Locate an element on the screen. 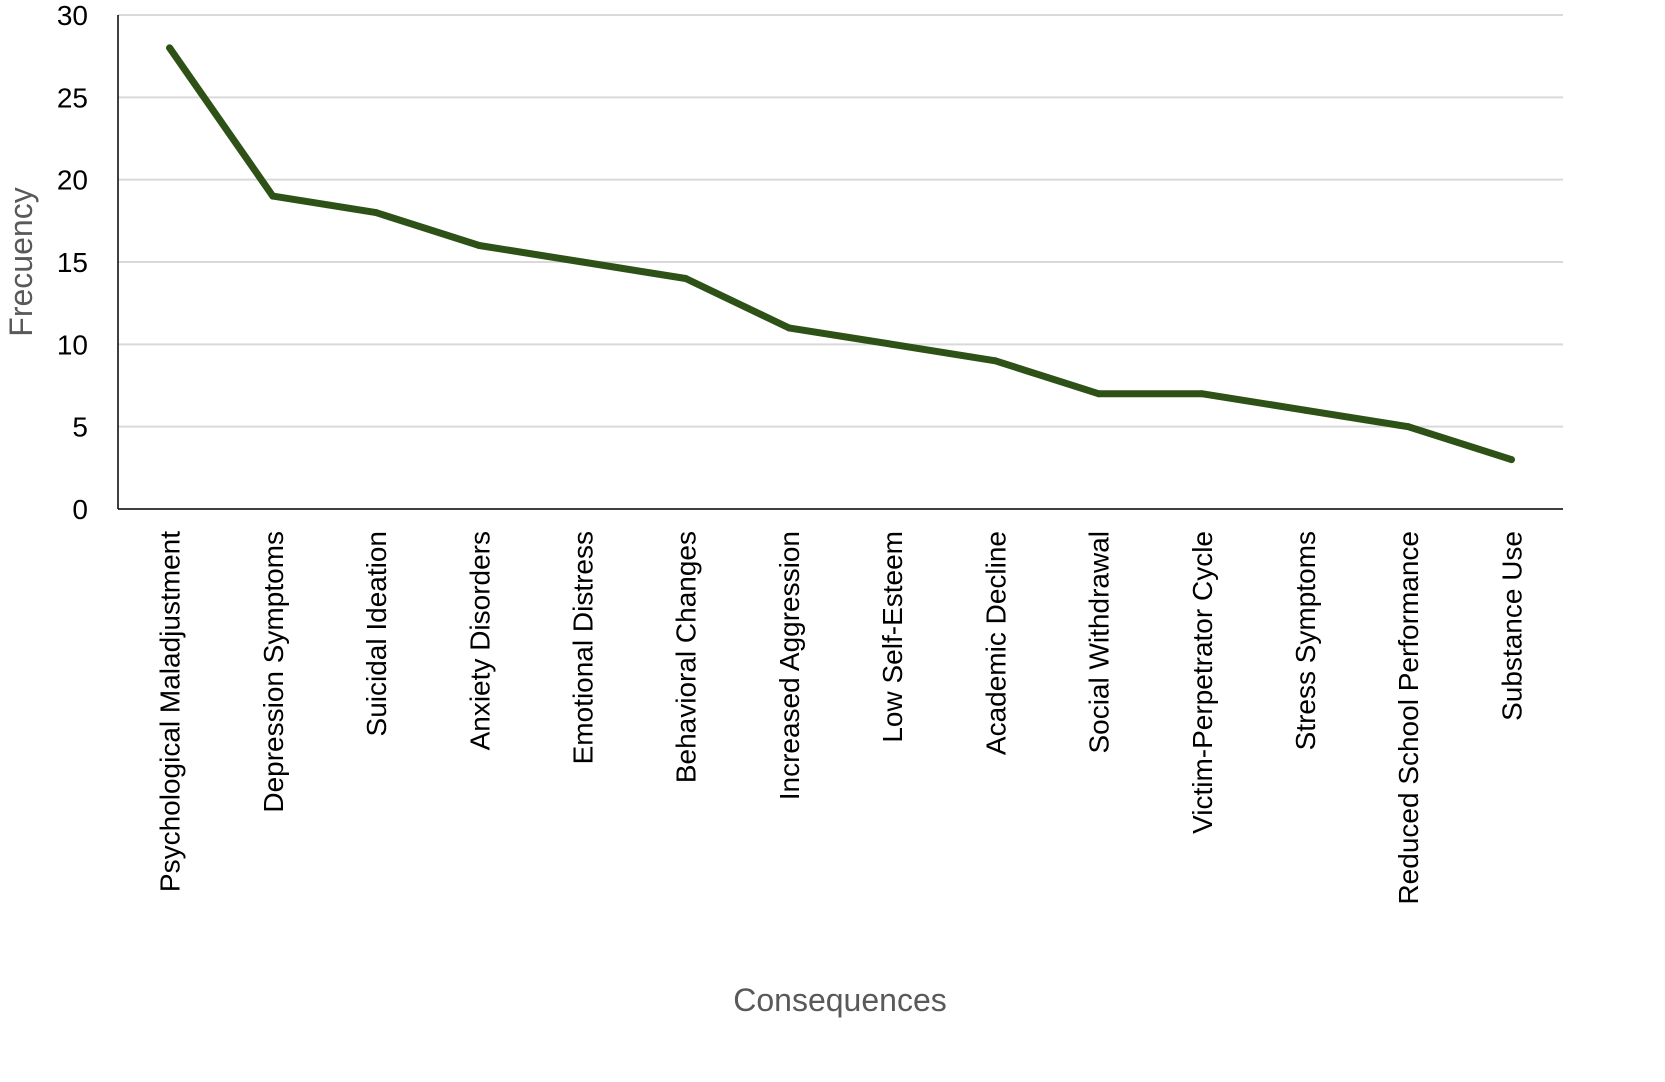 This screenshot has width=1665, height=1082. x-tick-label: Suicidal Ideation is located at coordinates (376, 633).